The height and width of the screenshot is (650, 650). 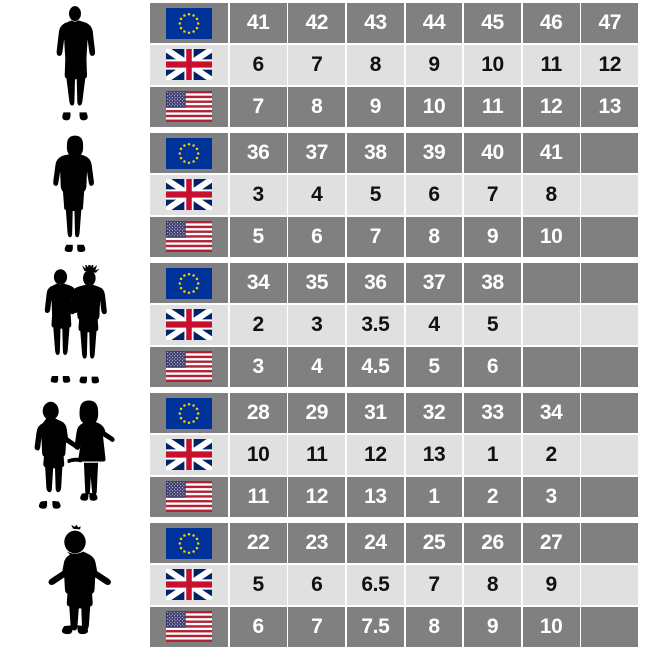 What do you see at coordinates (258, 413) in the screenshot?
I see `size-cell: 28` at bounding box center [258, 413].